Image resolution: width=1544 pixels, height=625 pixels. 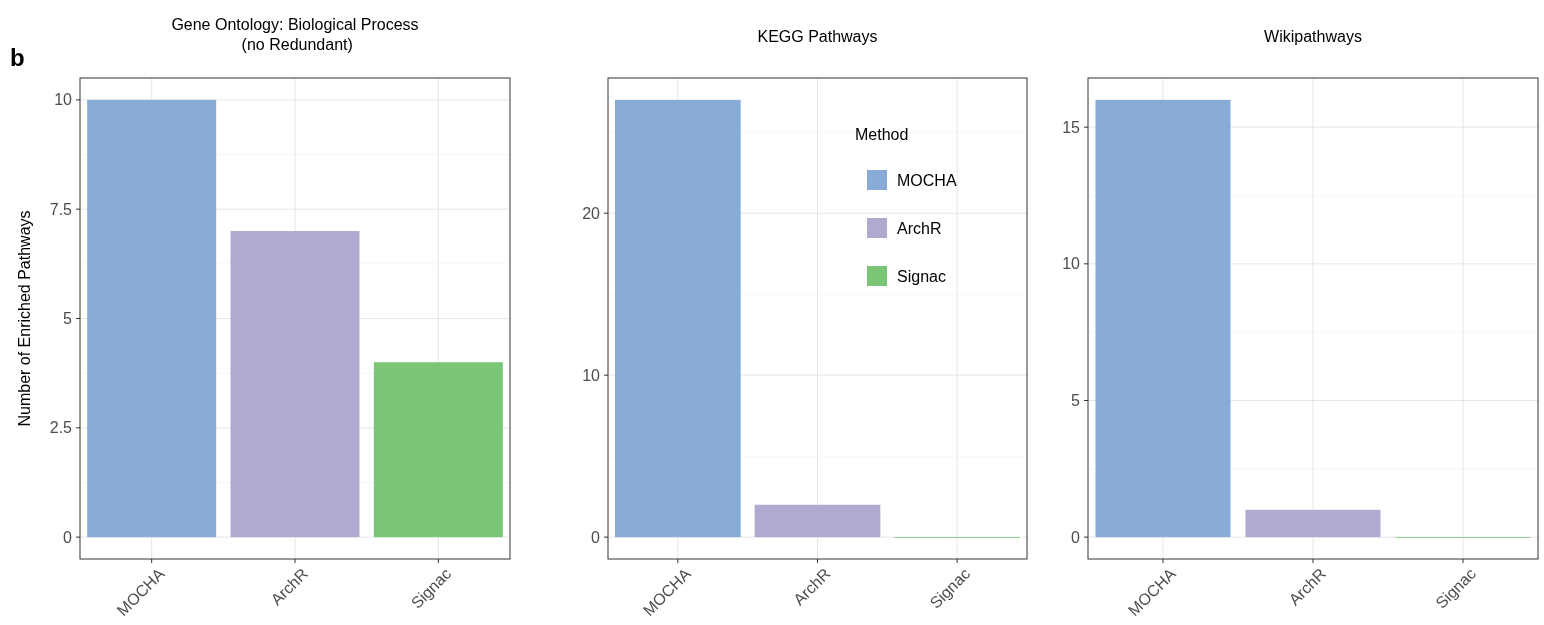 I want to click on legend-label: Signac, so click(x=921, y=276).